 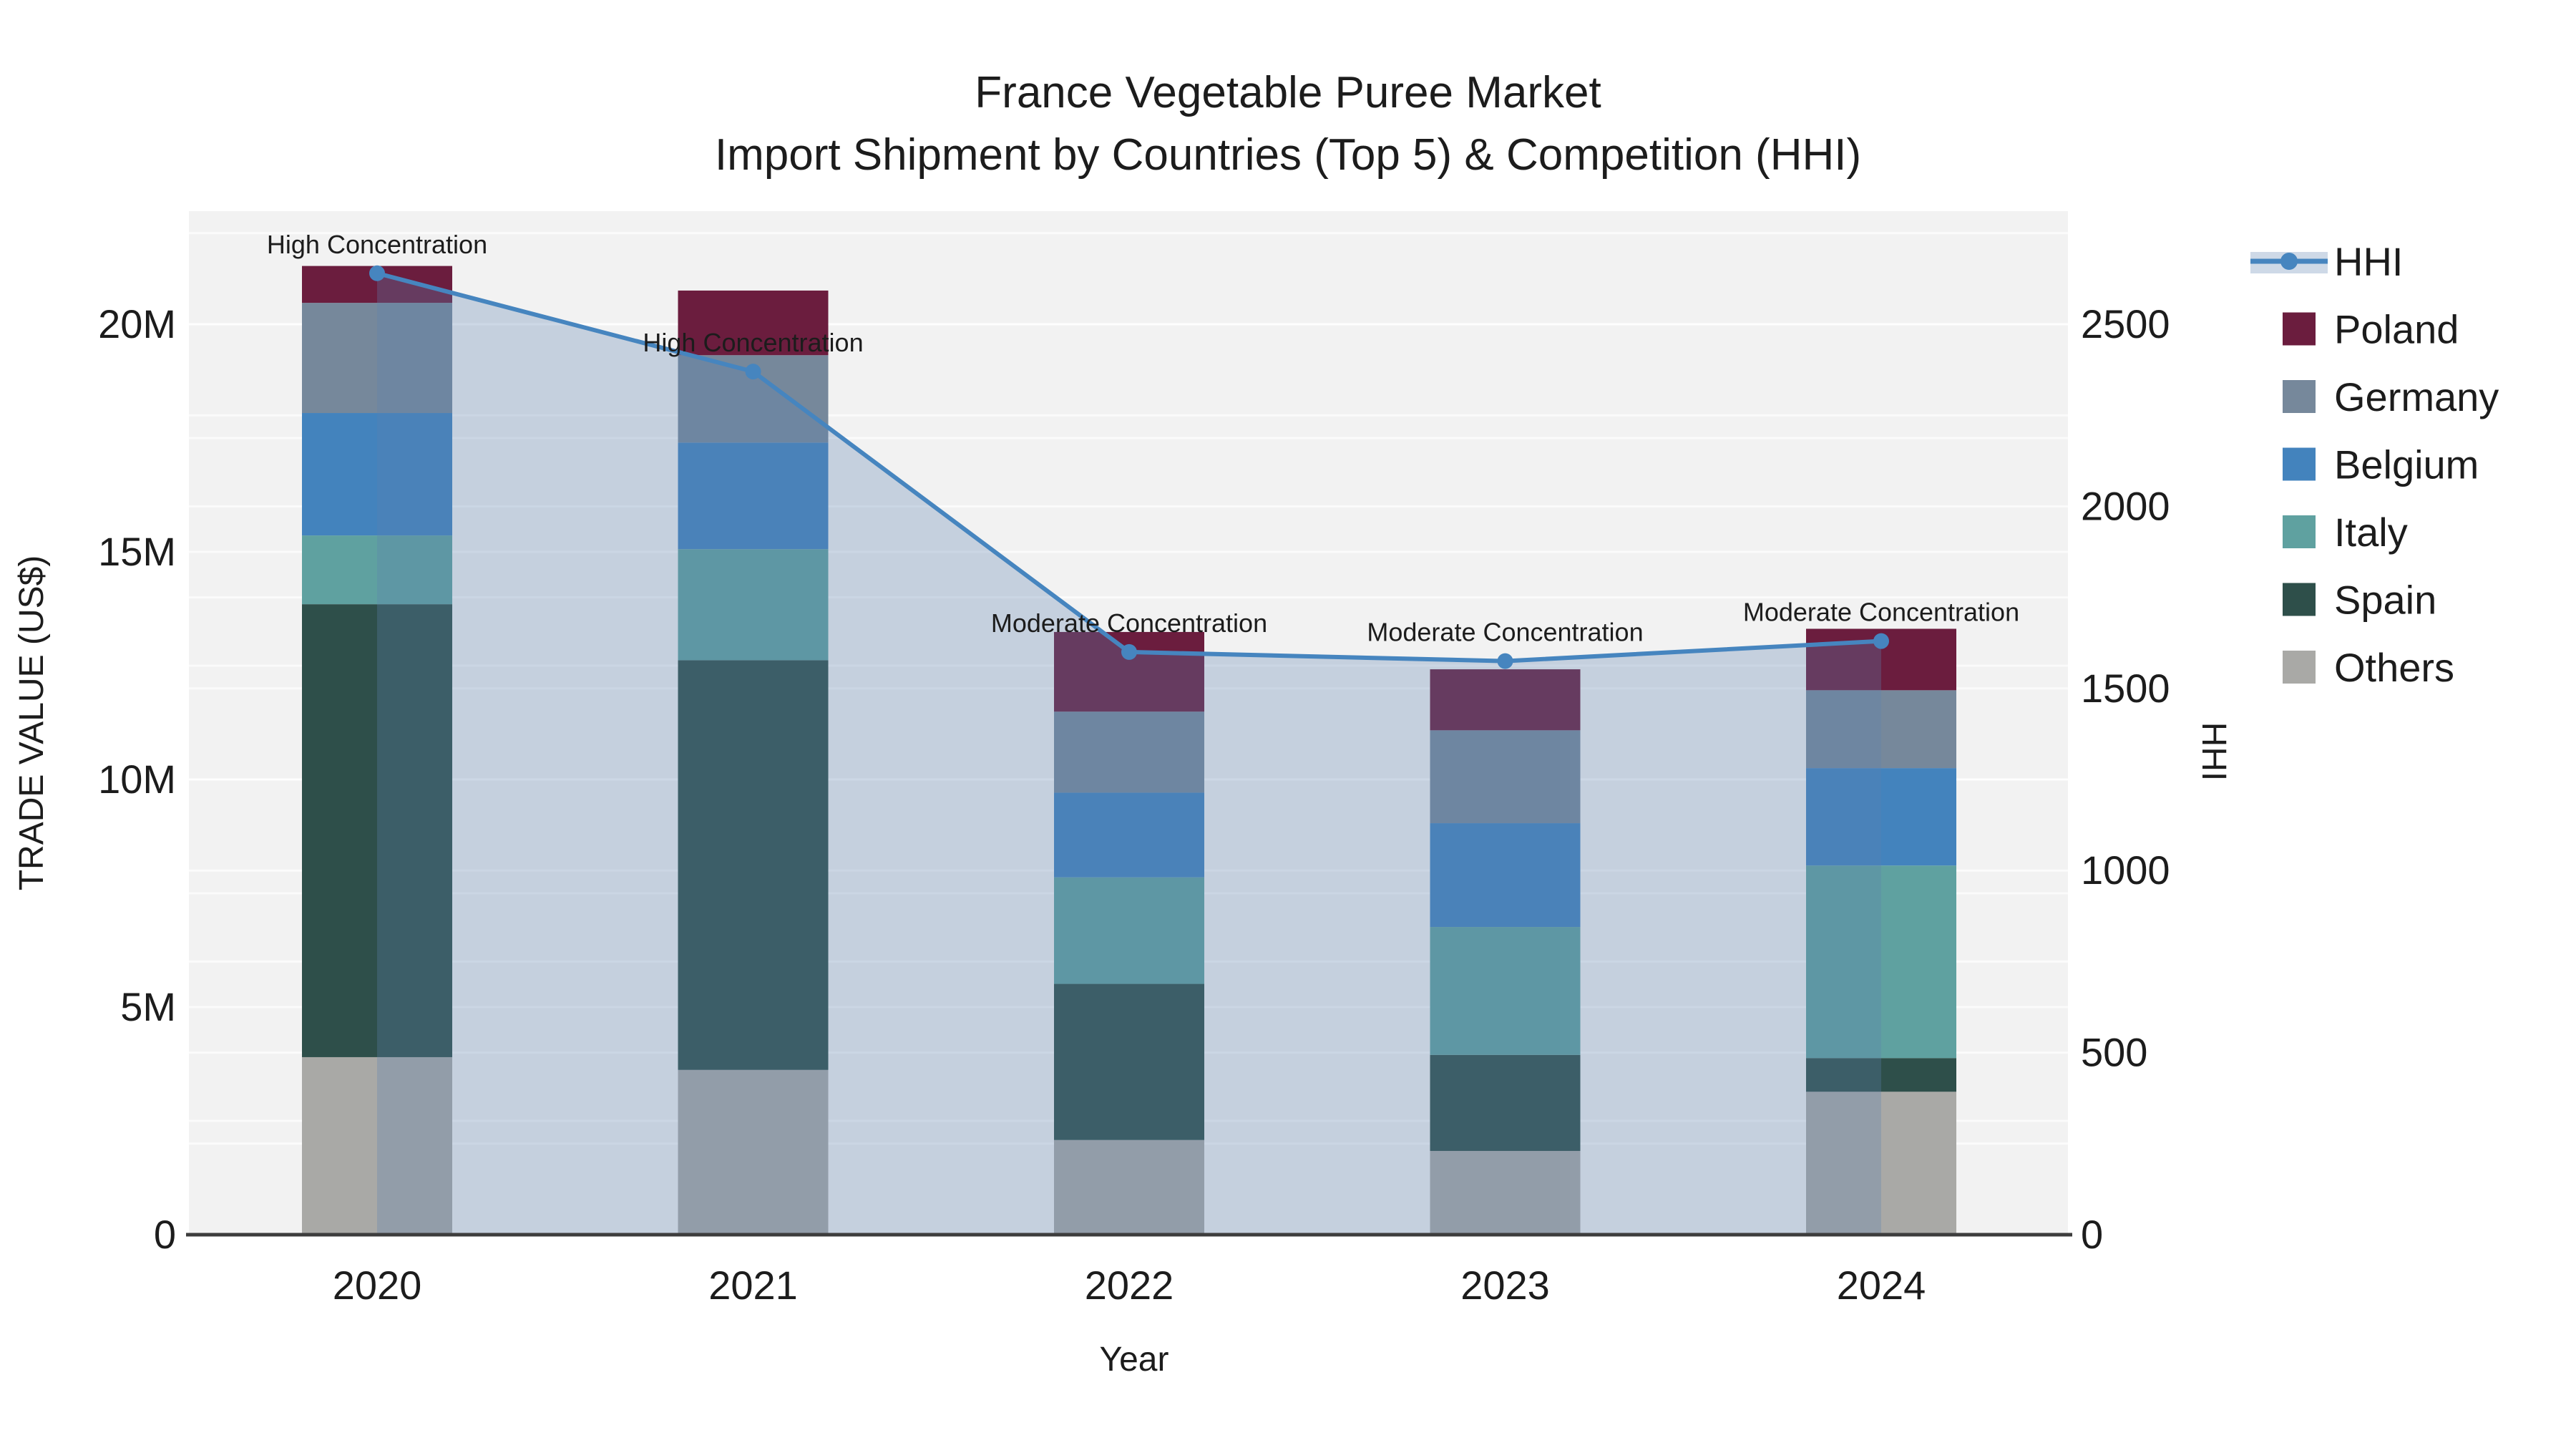 I want to click on bar-2023-others, so click(x=1505, y=1192).